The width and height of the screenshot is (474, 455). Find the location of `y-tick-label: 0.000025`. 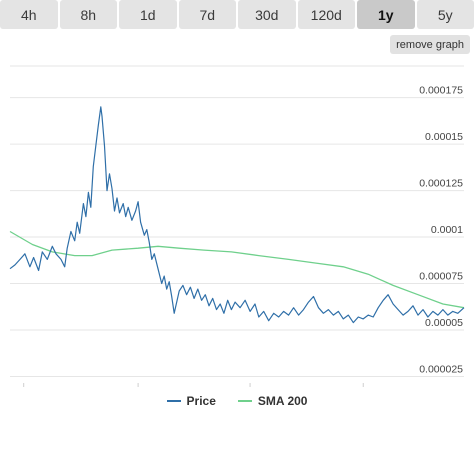

y-tick-label: 0.000025 is located at coordinates (441, 369).